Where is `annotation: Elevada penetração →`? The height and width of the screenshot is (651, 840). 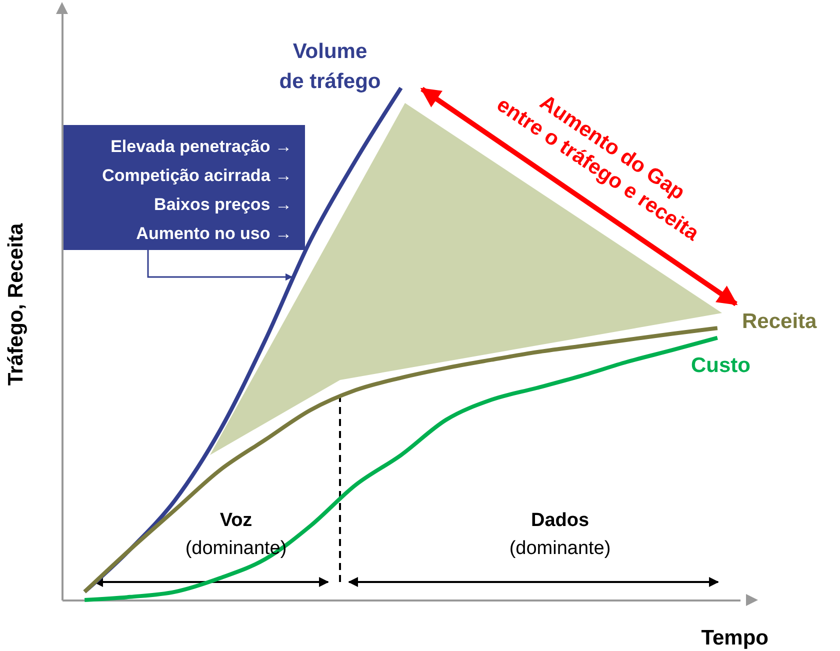 annotation: Elevada penetração → is located at coordinates (201, 146).